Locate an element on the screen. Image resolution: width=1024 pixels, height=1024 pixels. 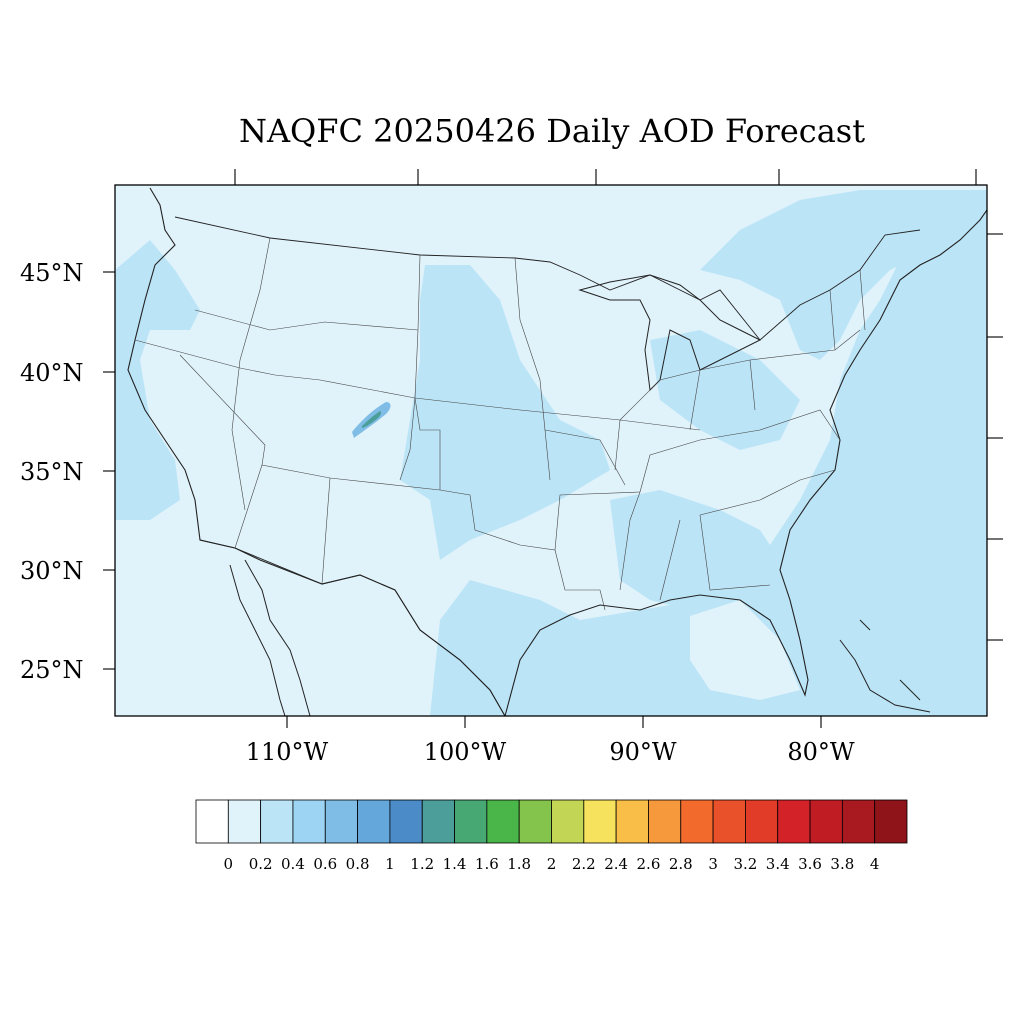
baja-coast is located at coordinates (270, 637).